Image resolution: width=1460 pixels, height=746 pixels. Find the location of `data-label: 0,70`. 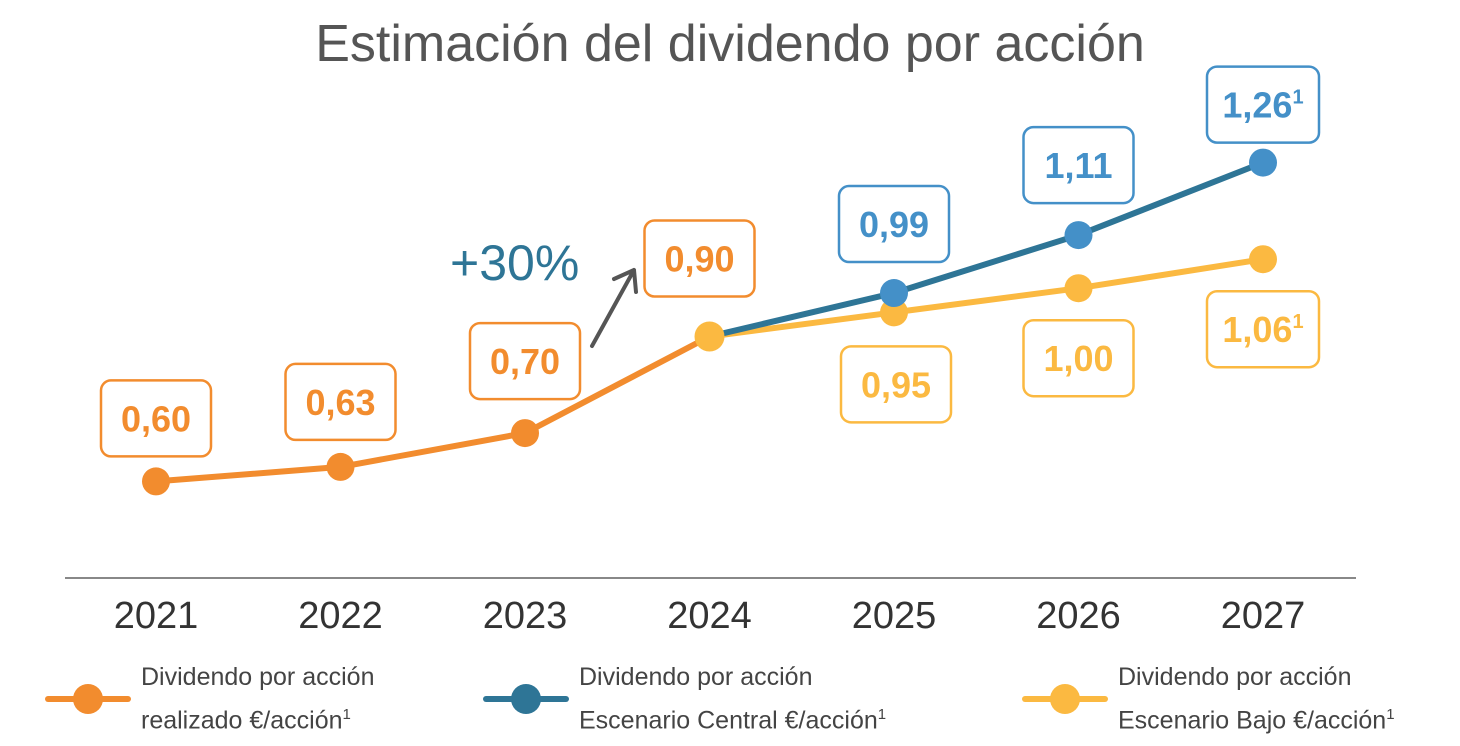

data-label: 0,70 is located at coordinates (525, 361).